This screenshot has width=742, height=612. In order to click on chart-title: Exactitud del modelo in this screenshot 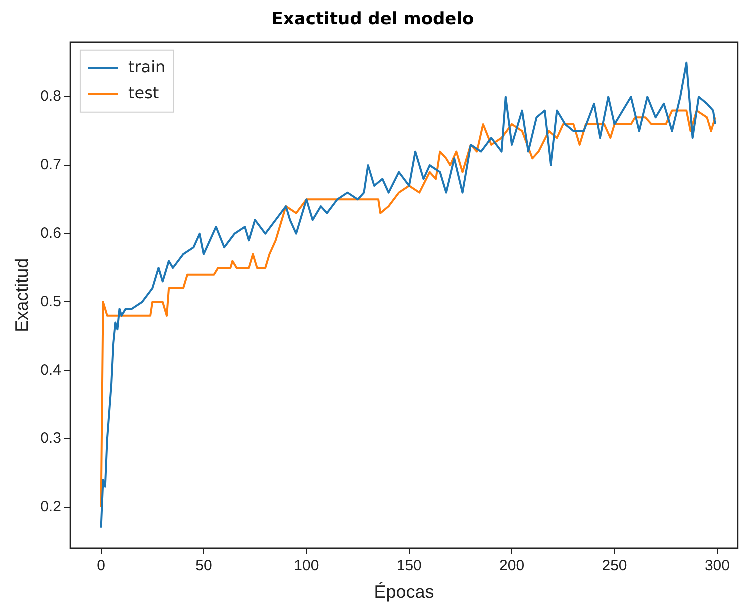, I will do `click(373, 20)`.